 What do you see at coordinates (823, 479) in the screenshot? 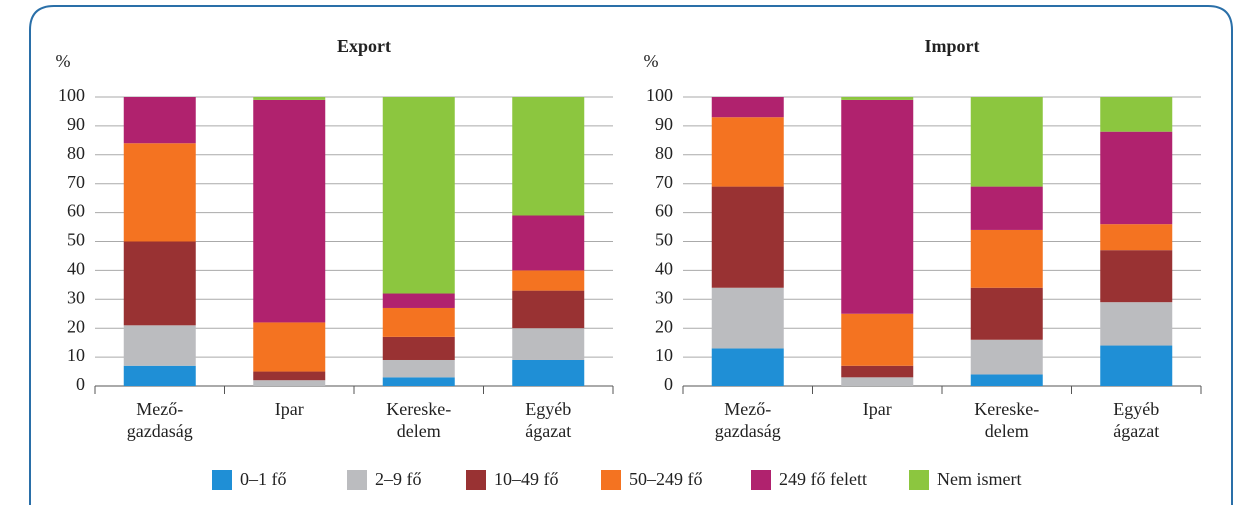
I see `legend-label: 249 fő felett` at bounding box center [823, 479].